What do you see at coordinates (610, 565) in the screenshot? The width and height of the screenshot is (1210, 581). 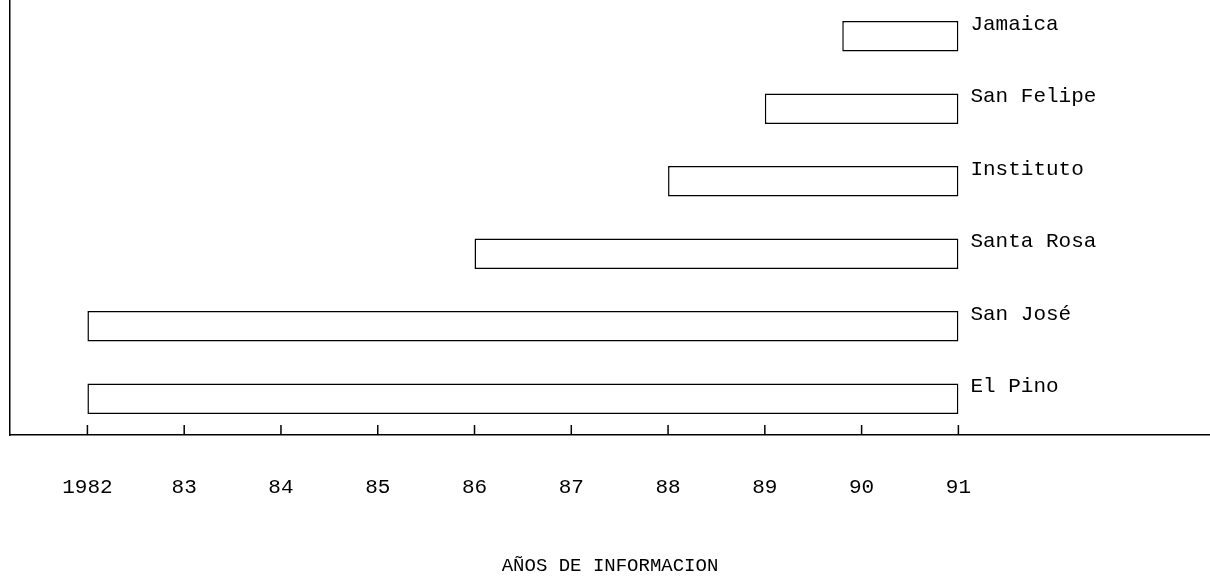 I see `x-axis-title: AÑOS DE INFORMACION` at bounding box center [610, 565].